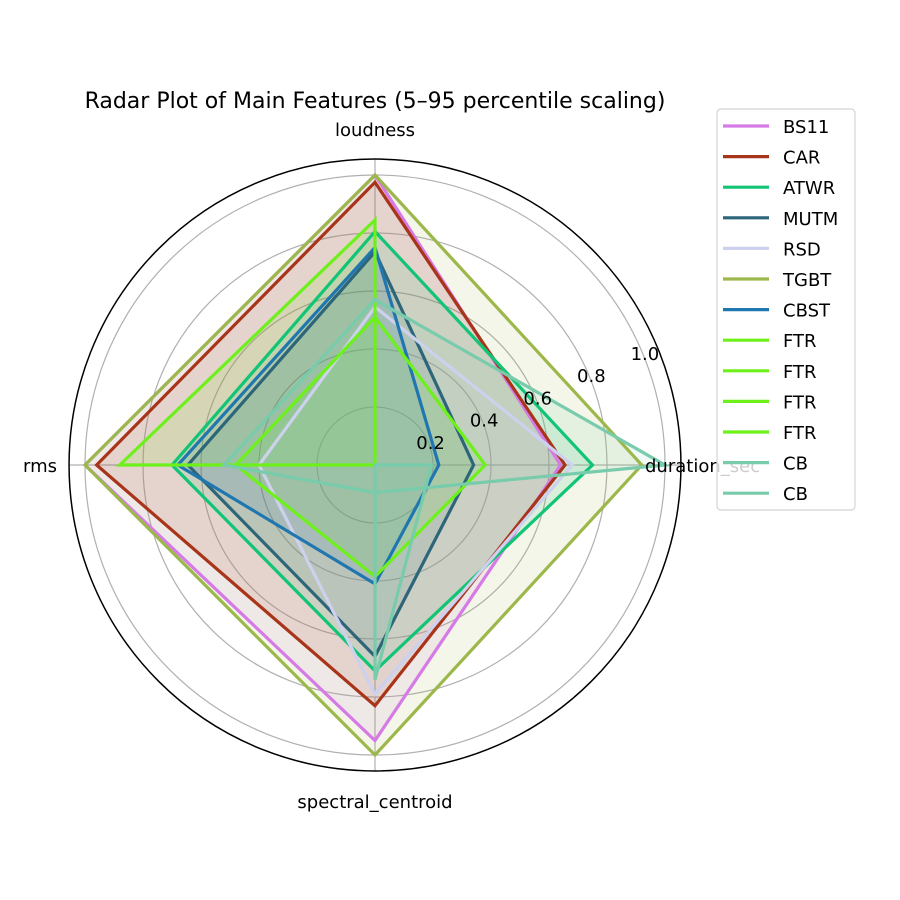 The height and width of the screenshot is (900, 900). Describe the element at coordinates (374, 802) in the screenshot. I see `axis-label-spectral-centroid: spectral_centroid` at that location.